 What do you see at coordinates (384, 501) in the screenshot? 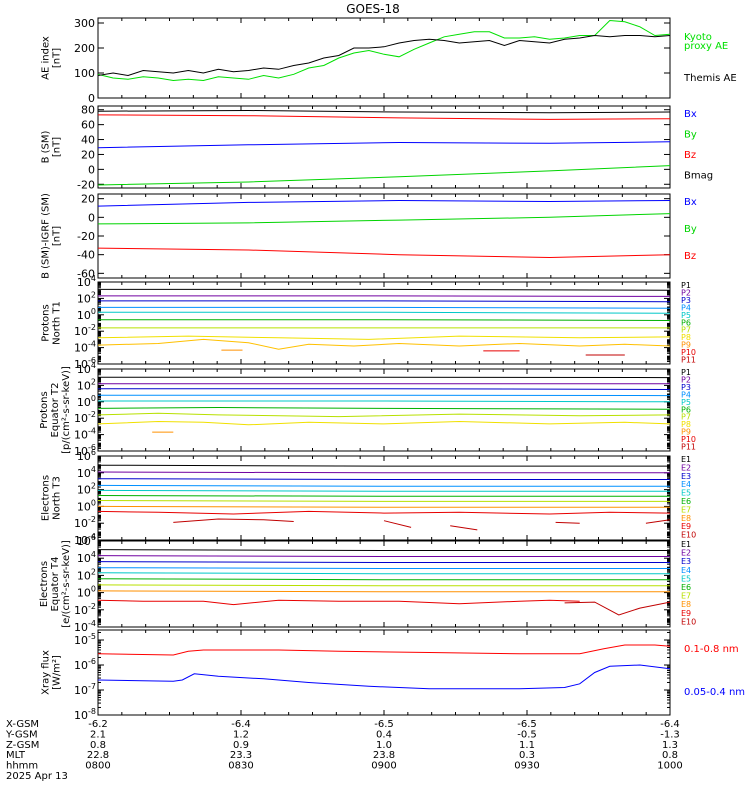
I see `series-line-e7` at bounding box center [384, 501].